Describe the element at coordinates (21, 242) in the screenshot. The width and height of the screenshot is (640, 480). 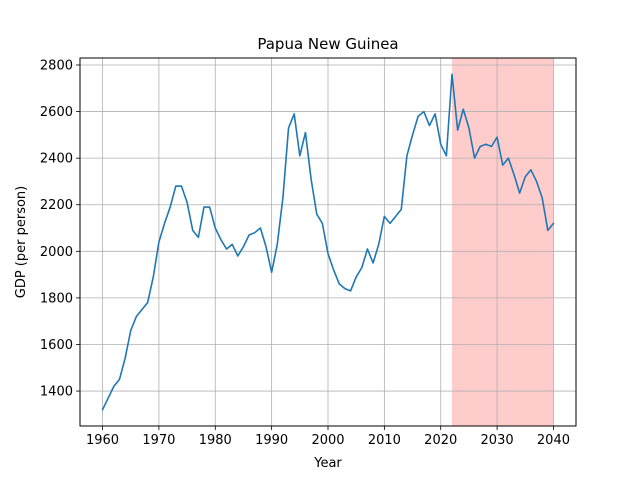
I see `y-axis-title: GDP (per person)` at that location.